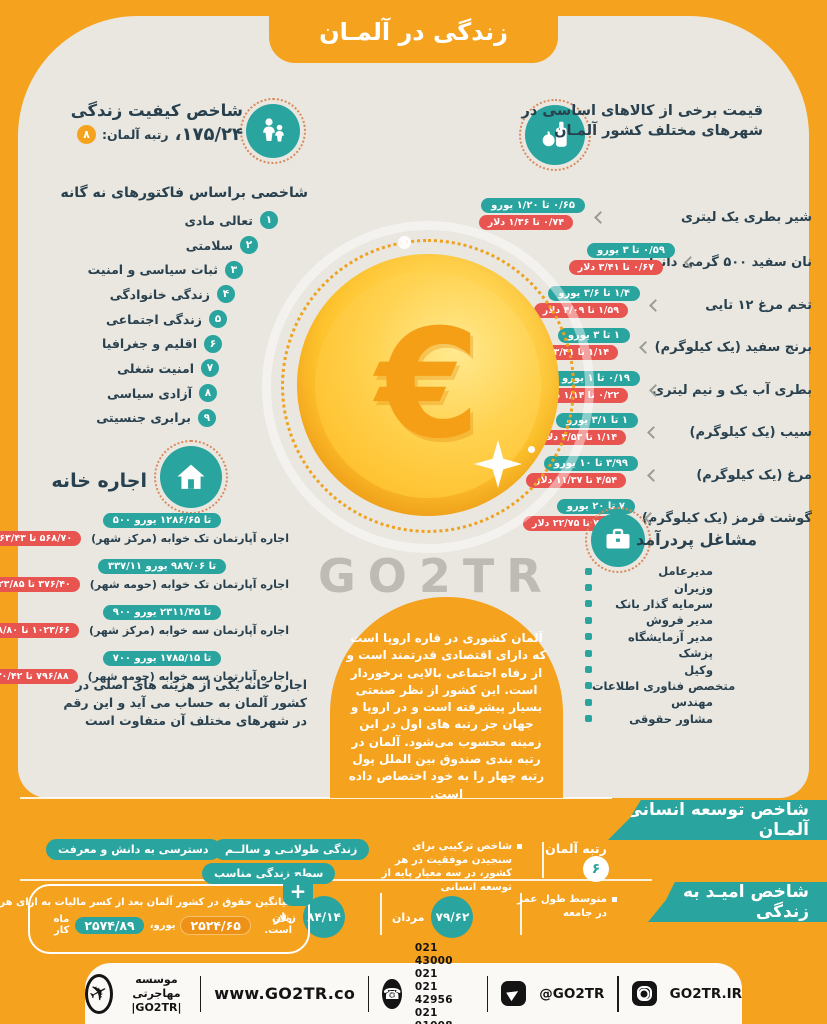 The width and height of the screenshot is (827, 1024). What do you see at coordinates (392, 993) in the screenshot?
I see `phone-icon: ☎` at bounding box center [392, 993].